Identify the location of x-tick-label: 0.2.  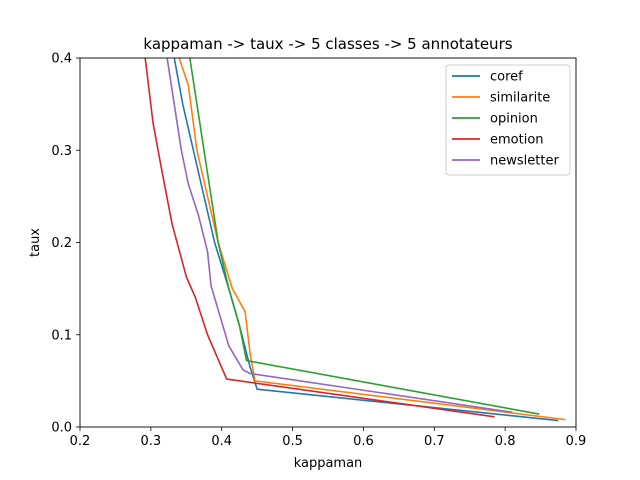
(80, 441).